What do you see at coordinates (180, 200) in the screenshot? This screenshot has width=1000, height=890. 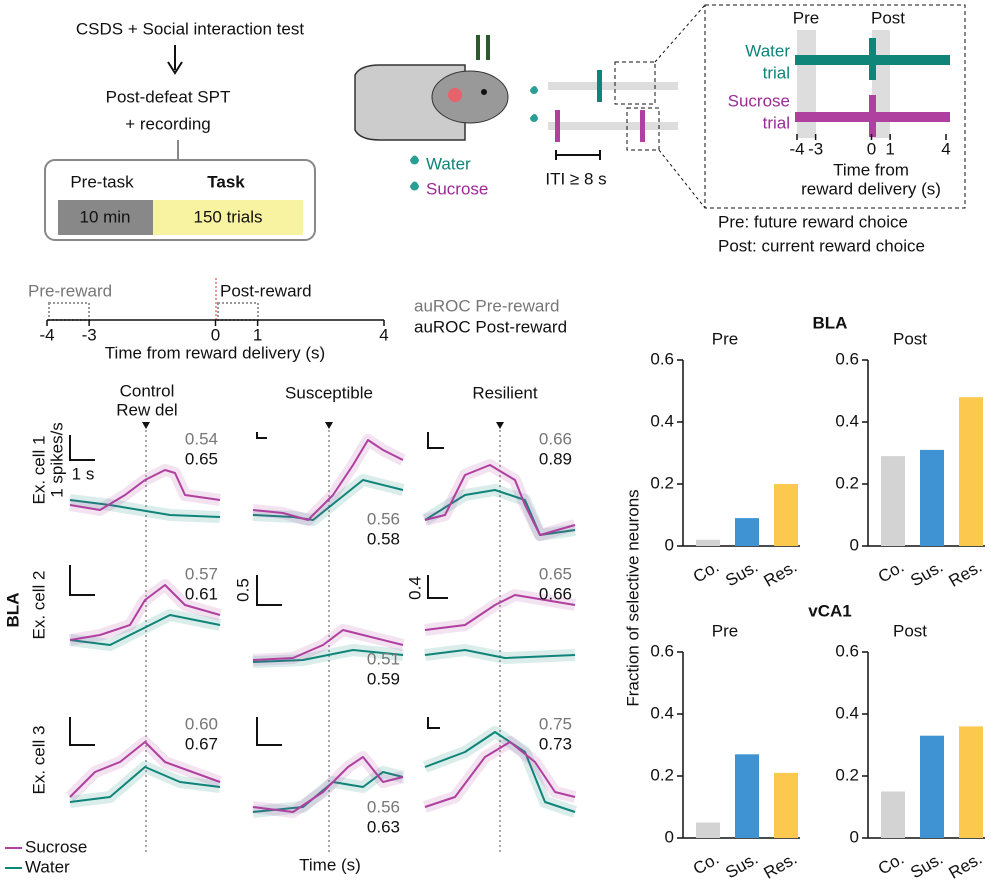 I see `task-box` at bounding box center [180, 200].